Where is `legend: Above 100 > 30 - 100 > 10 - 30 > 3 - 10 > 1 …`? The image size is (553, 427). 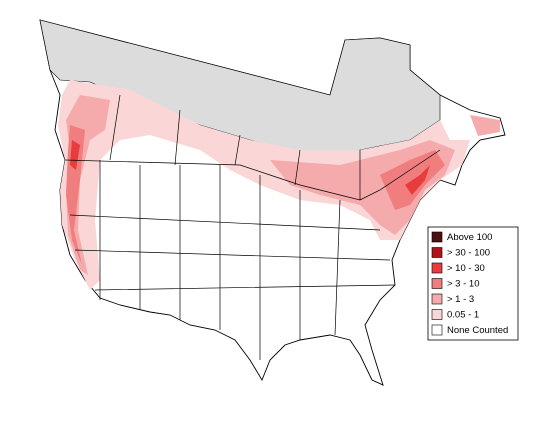 legend: Above 100 > 30 - 100 > 10 - 30 > 3 - 10 > 1 … is located at coordinates (473, 283).